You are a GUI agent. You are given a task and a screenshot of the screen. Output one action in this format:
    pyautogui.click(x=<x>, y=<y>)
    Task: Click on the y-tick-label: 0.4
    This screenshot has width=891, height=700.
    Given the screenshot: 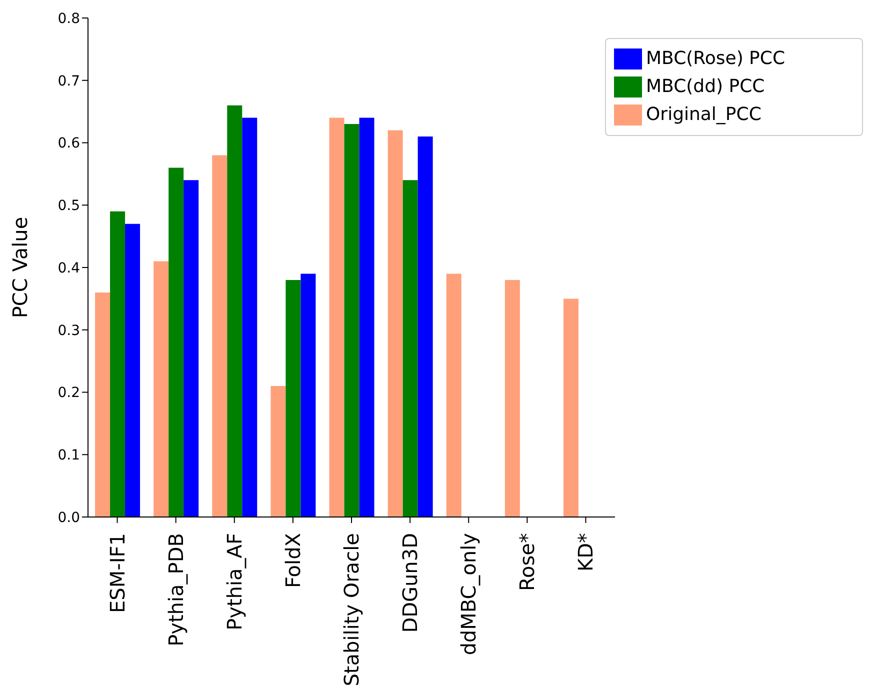 What is the action you would take?
    pyautogui.click(x=69, y=268)
    